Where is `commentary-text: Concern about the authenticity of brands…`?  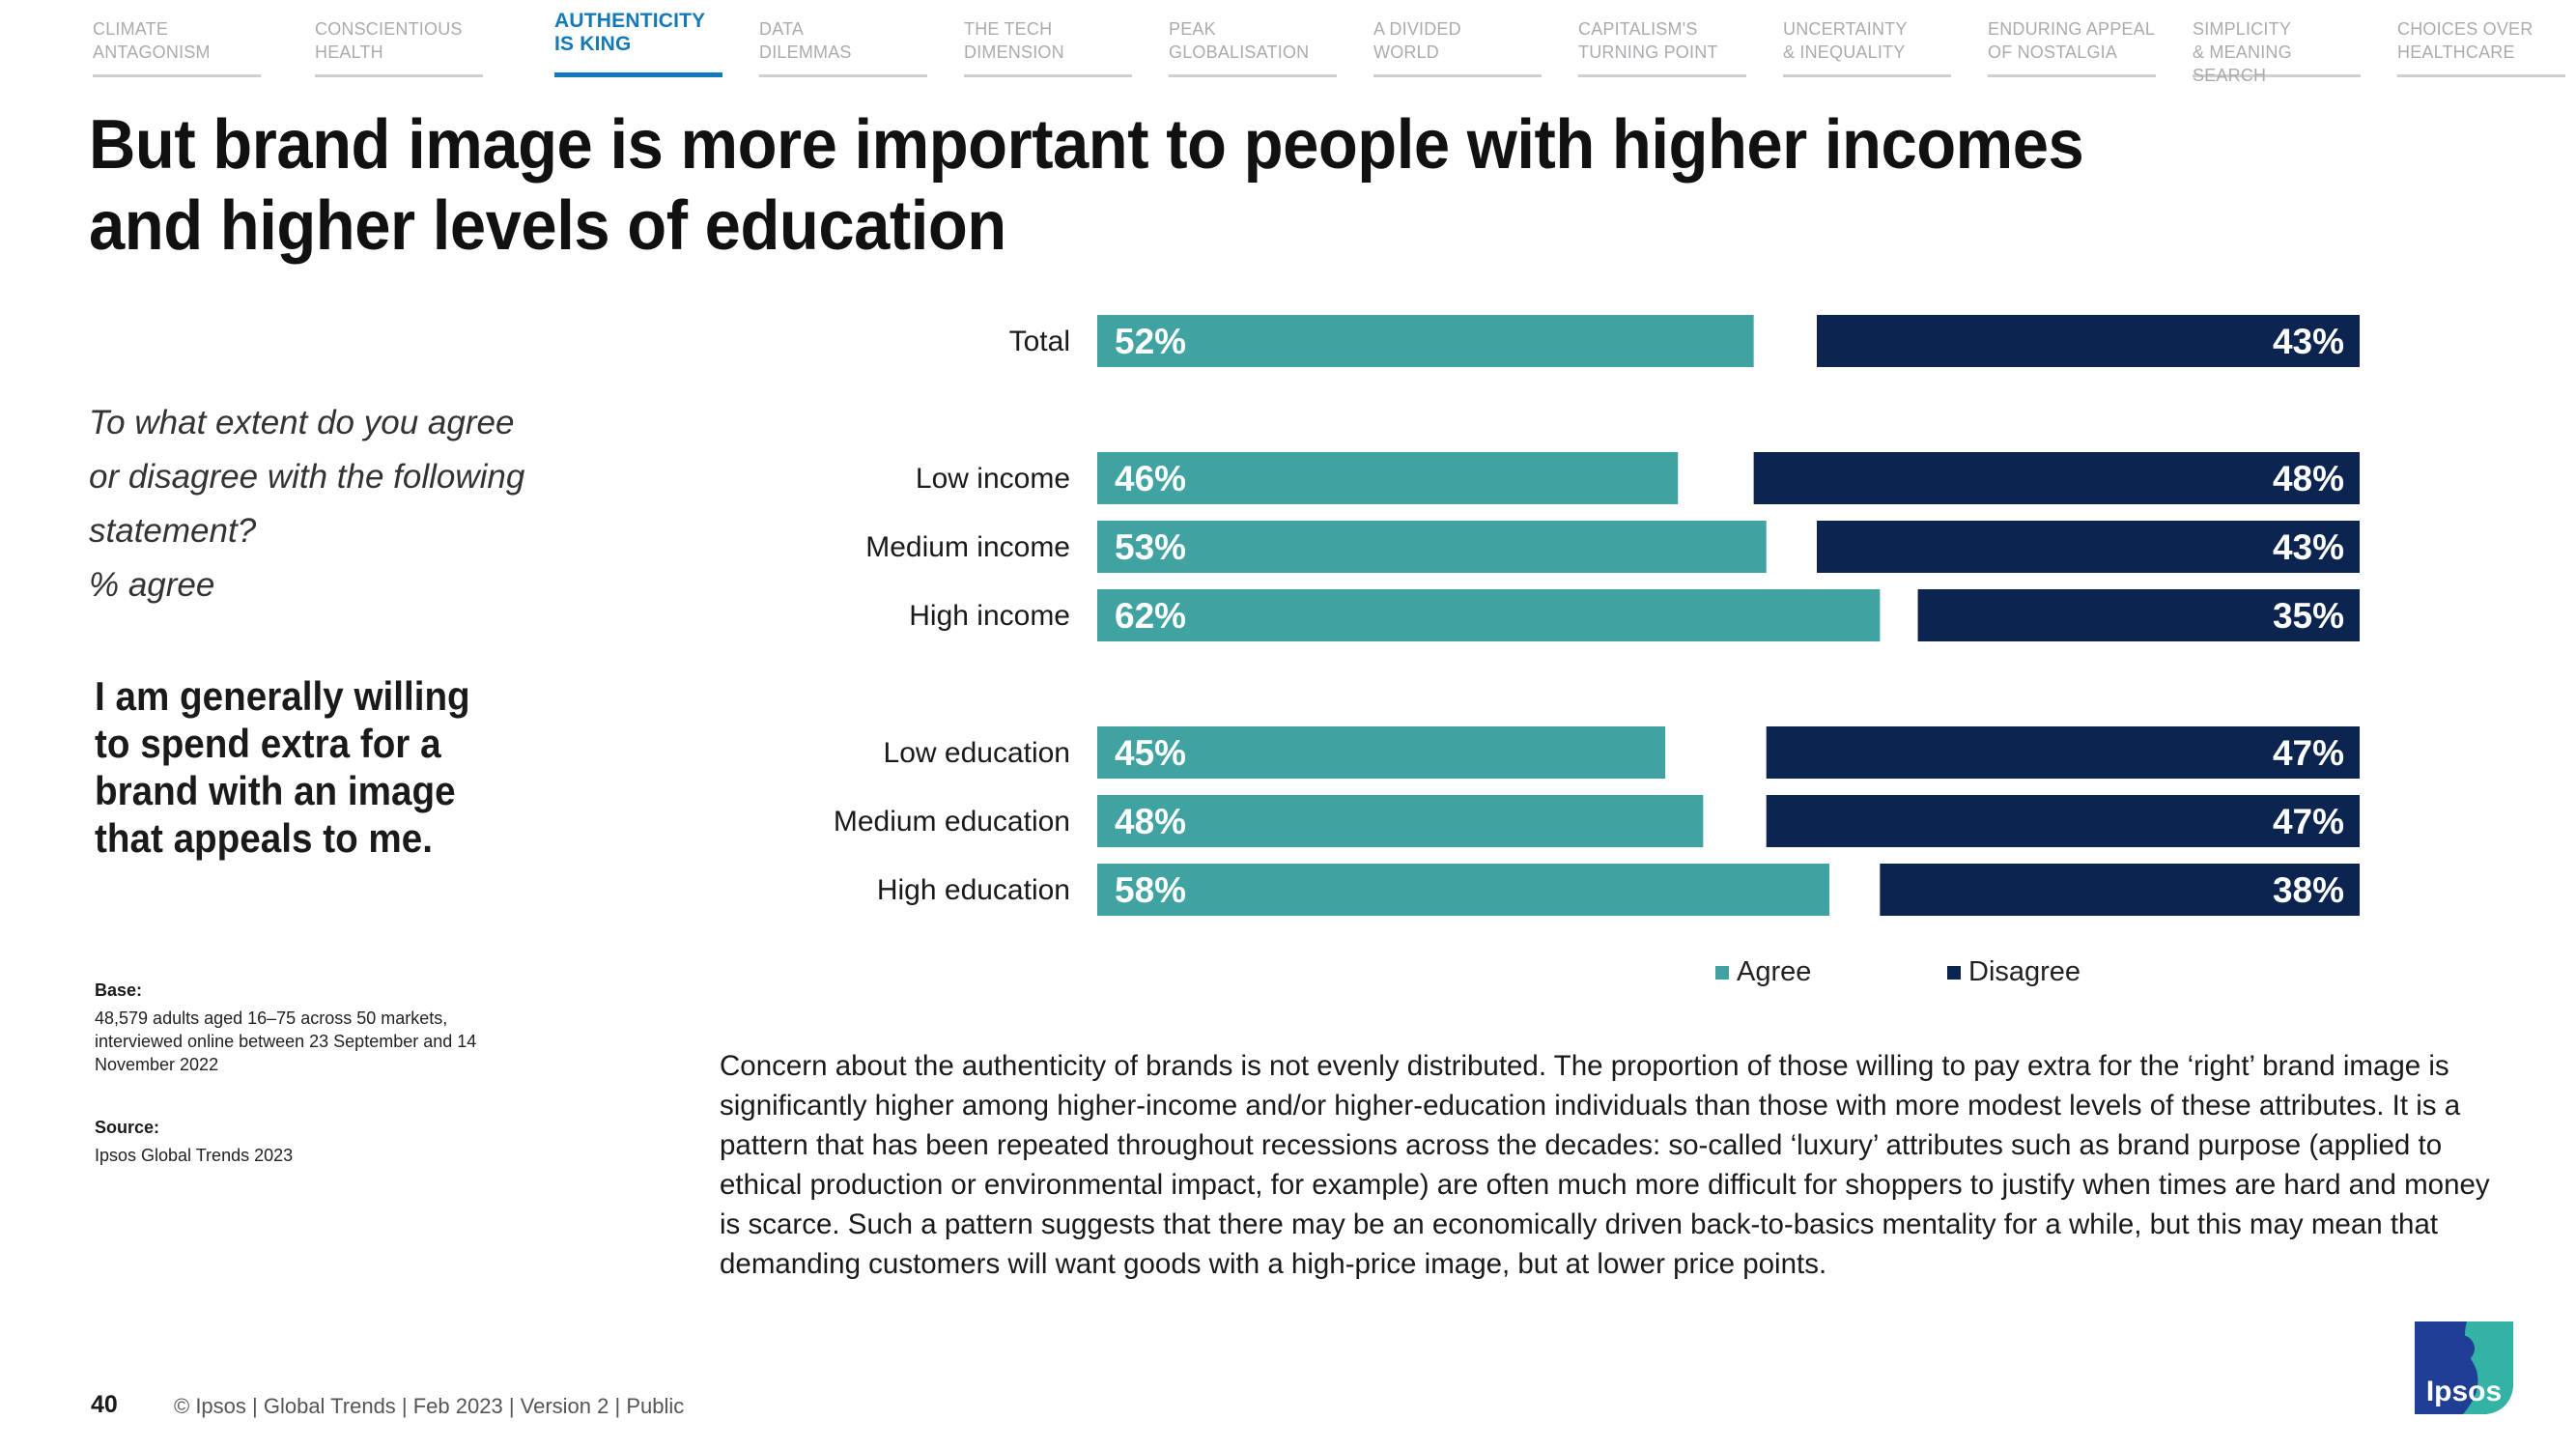 commentary-text: Concern about the authenticity of brands… is located at coordinates (1605, 1165).